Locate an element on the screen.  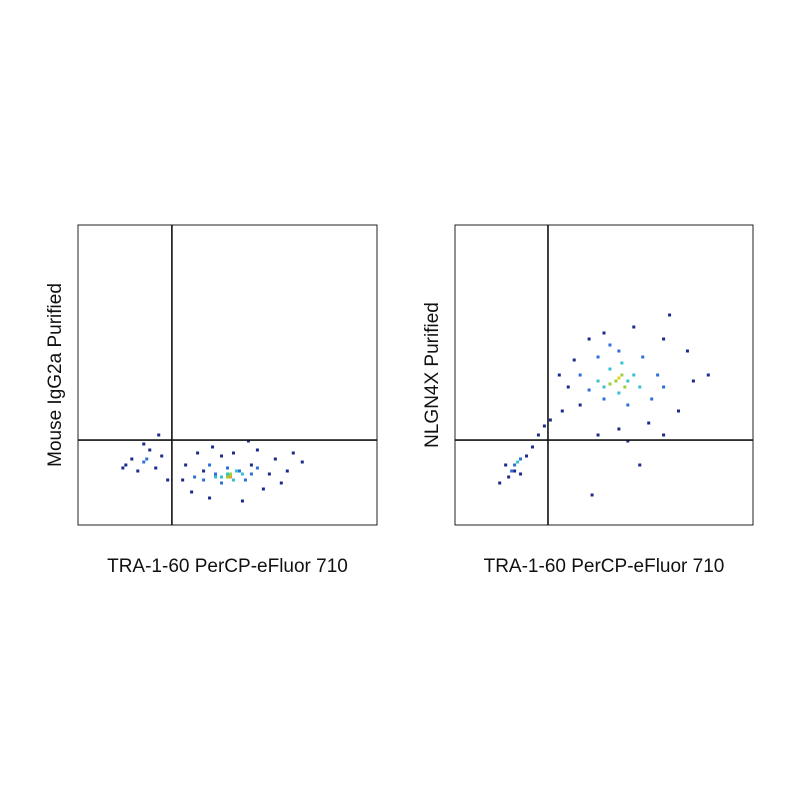
plot-frame is located at coordinates (227, 375).